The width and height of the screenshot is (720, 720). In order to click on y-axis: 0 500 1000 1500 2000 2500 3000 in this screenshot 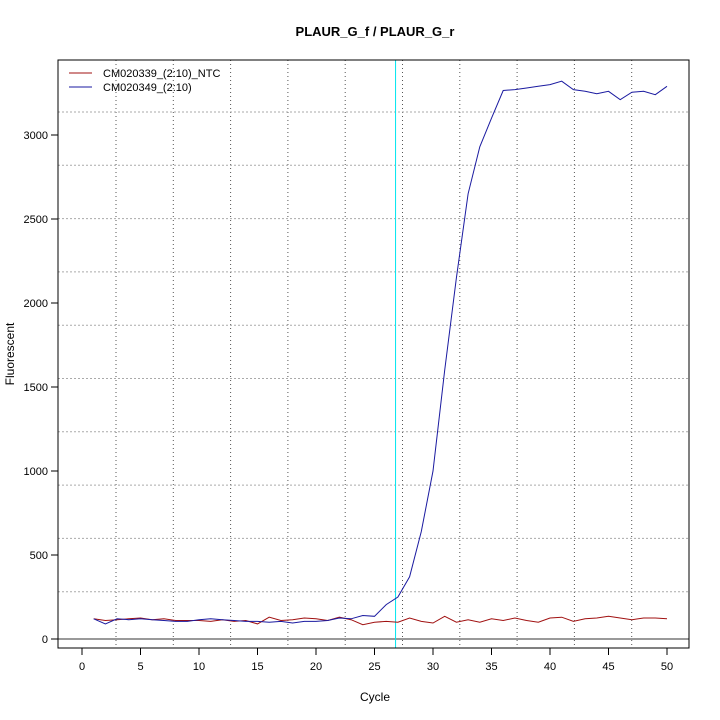, I will do `click(41, 388)`.